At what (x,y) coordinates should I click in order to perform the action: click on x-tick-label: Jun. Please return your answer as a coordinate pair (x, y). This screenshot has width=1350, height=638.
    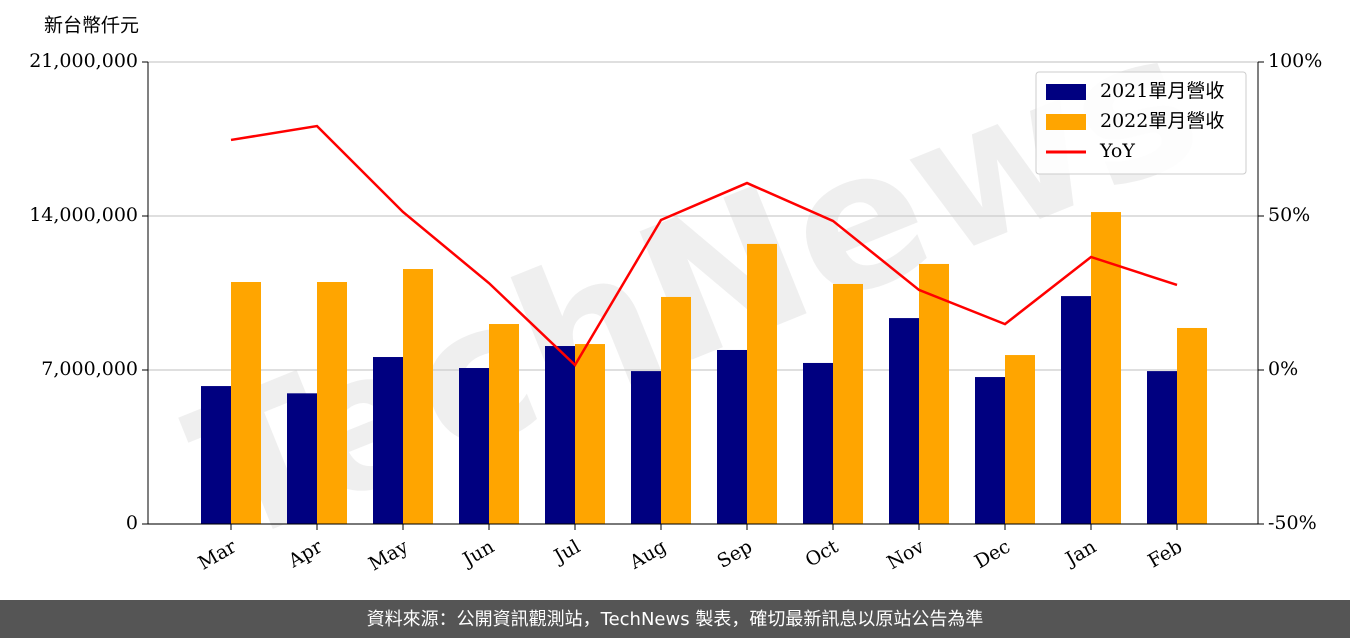
    Looking at the image, I should click on (477, 554).